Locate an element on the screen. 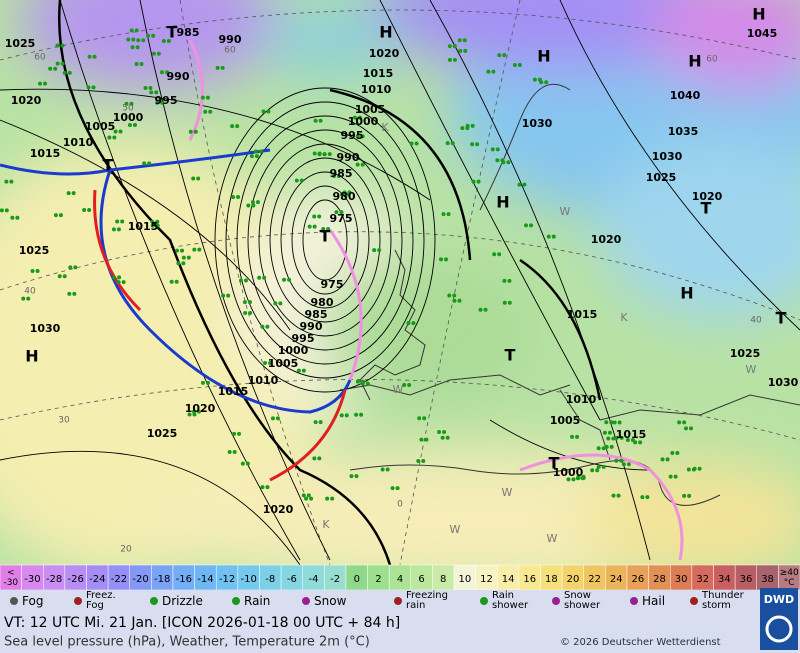 This screenshot has height=653, width=800. grid-label: 30 is located at coordinates (64, 421).